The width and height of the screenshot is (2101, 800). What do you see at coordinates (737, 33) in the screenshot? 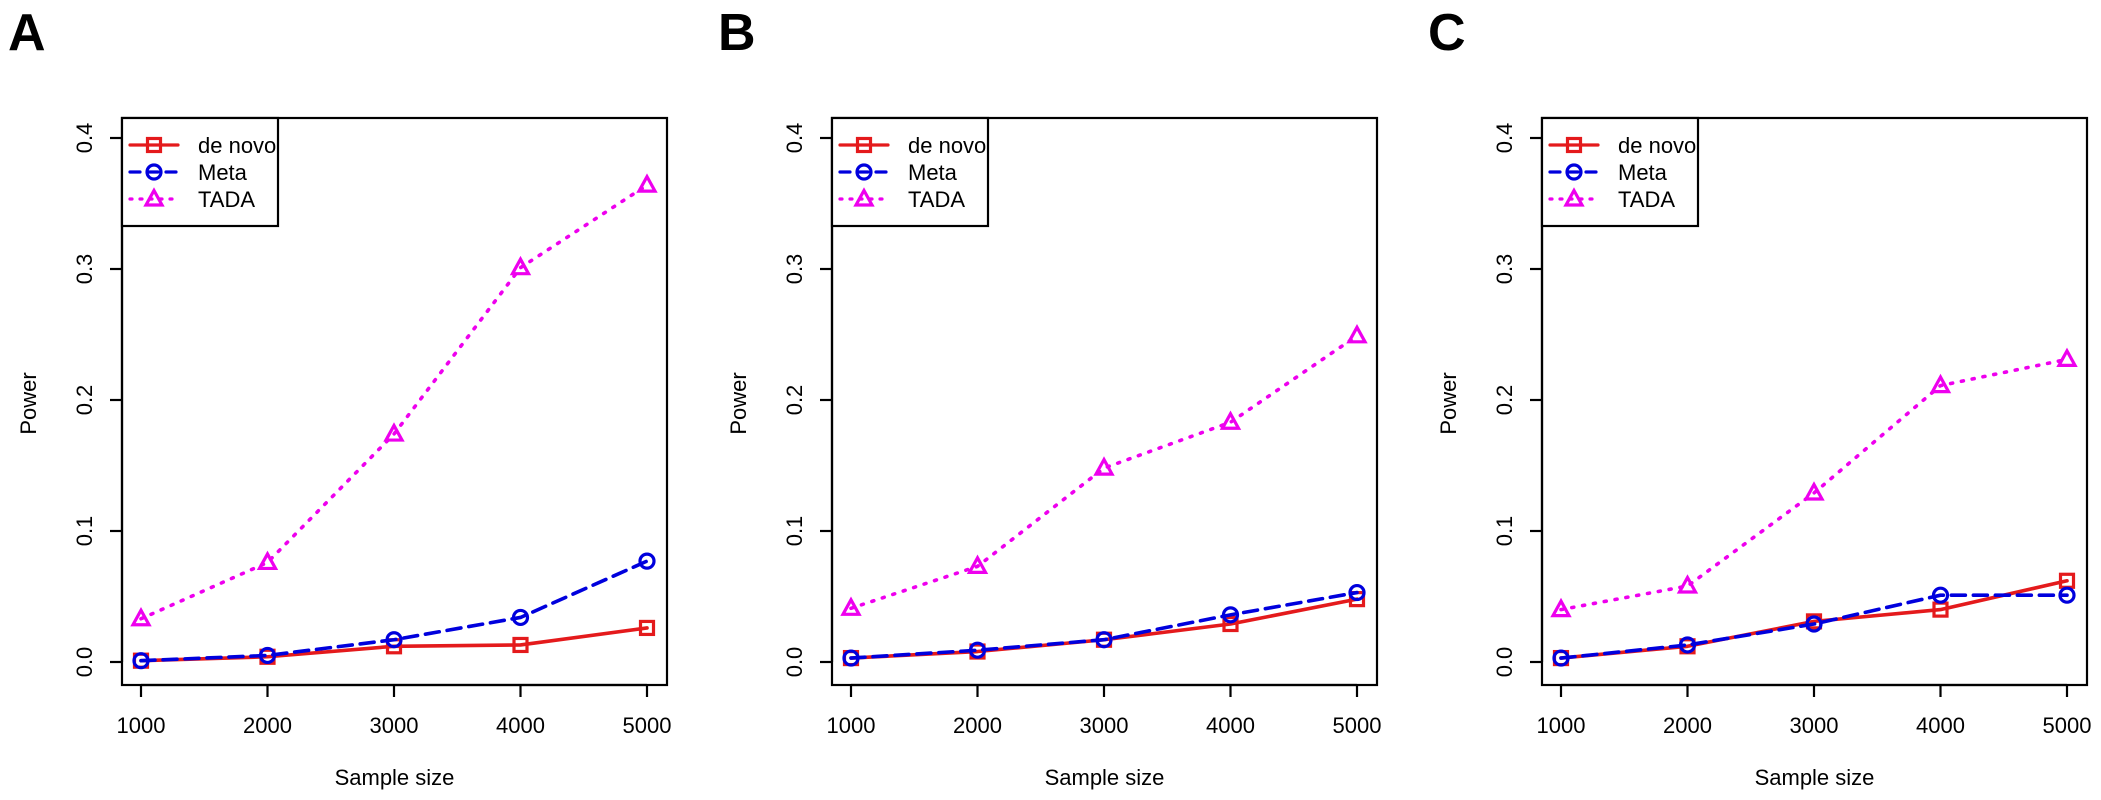
I see `panel-letter: B` at bounding box center [737, 33].